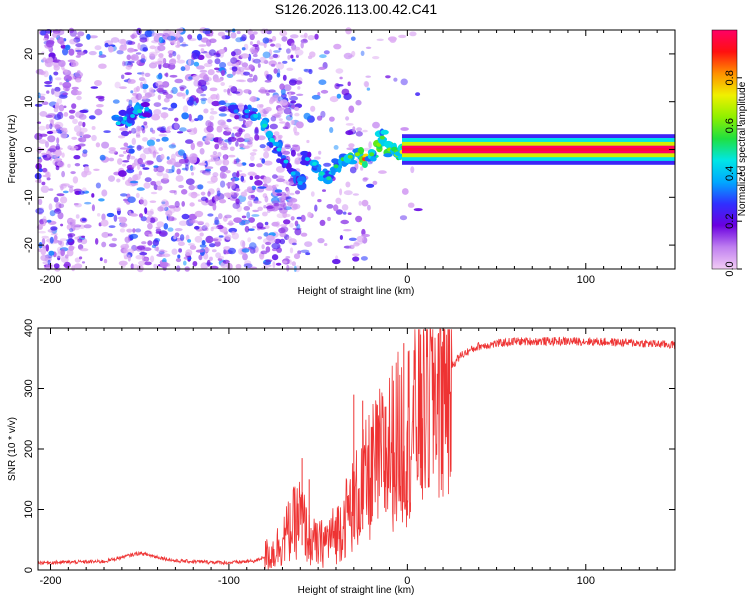 The height and width of the screenshot is (600, 750). Describe the element at coordinates (730, 77) in the screenshot. I see `colorbar-tick-label: 0.8` at that location.